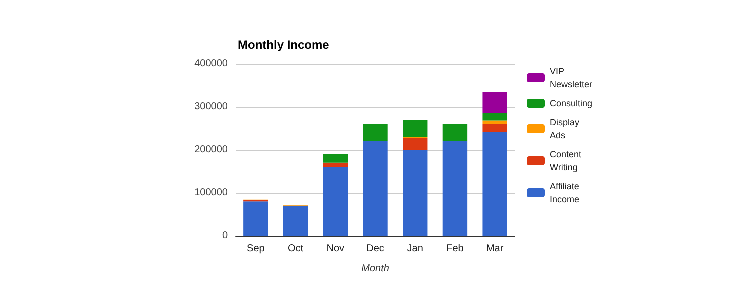 The height and width of the screenshot is (300, 750). What do you see at coordinates (256, 249) in the screenshot?
I see `x-tick-label: Sep` at bounding box center [256, 249].